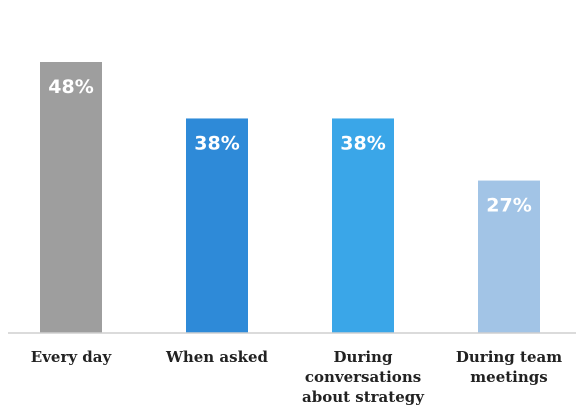 The width and height of the screenshot is (576, 414). I want to click on category-label-2-line-1: conversations, so click(363, 377).